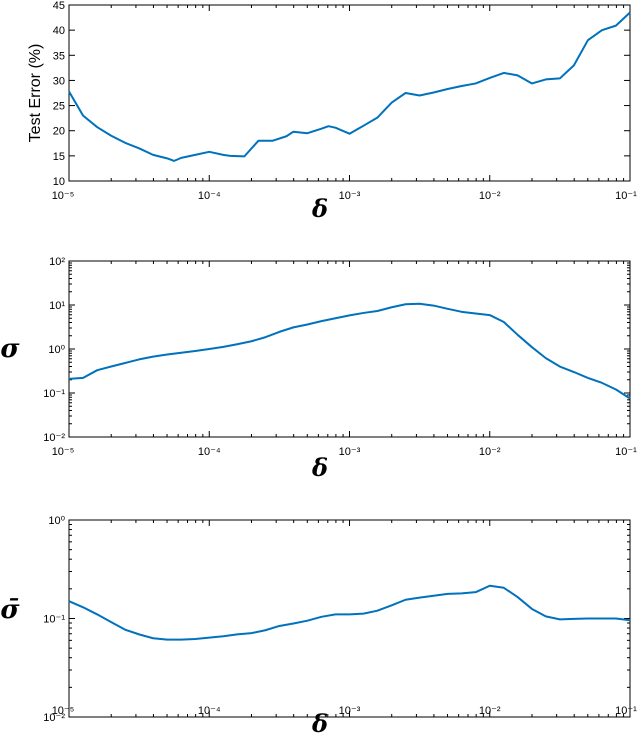 This screenshot has height=735, width=640. Describe the element at coordinates (59, 81) in the screenshot. I see `y-tick-label: 30` at that location.